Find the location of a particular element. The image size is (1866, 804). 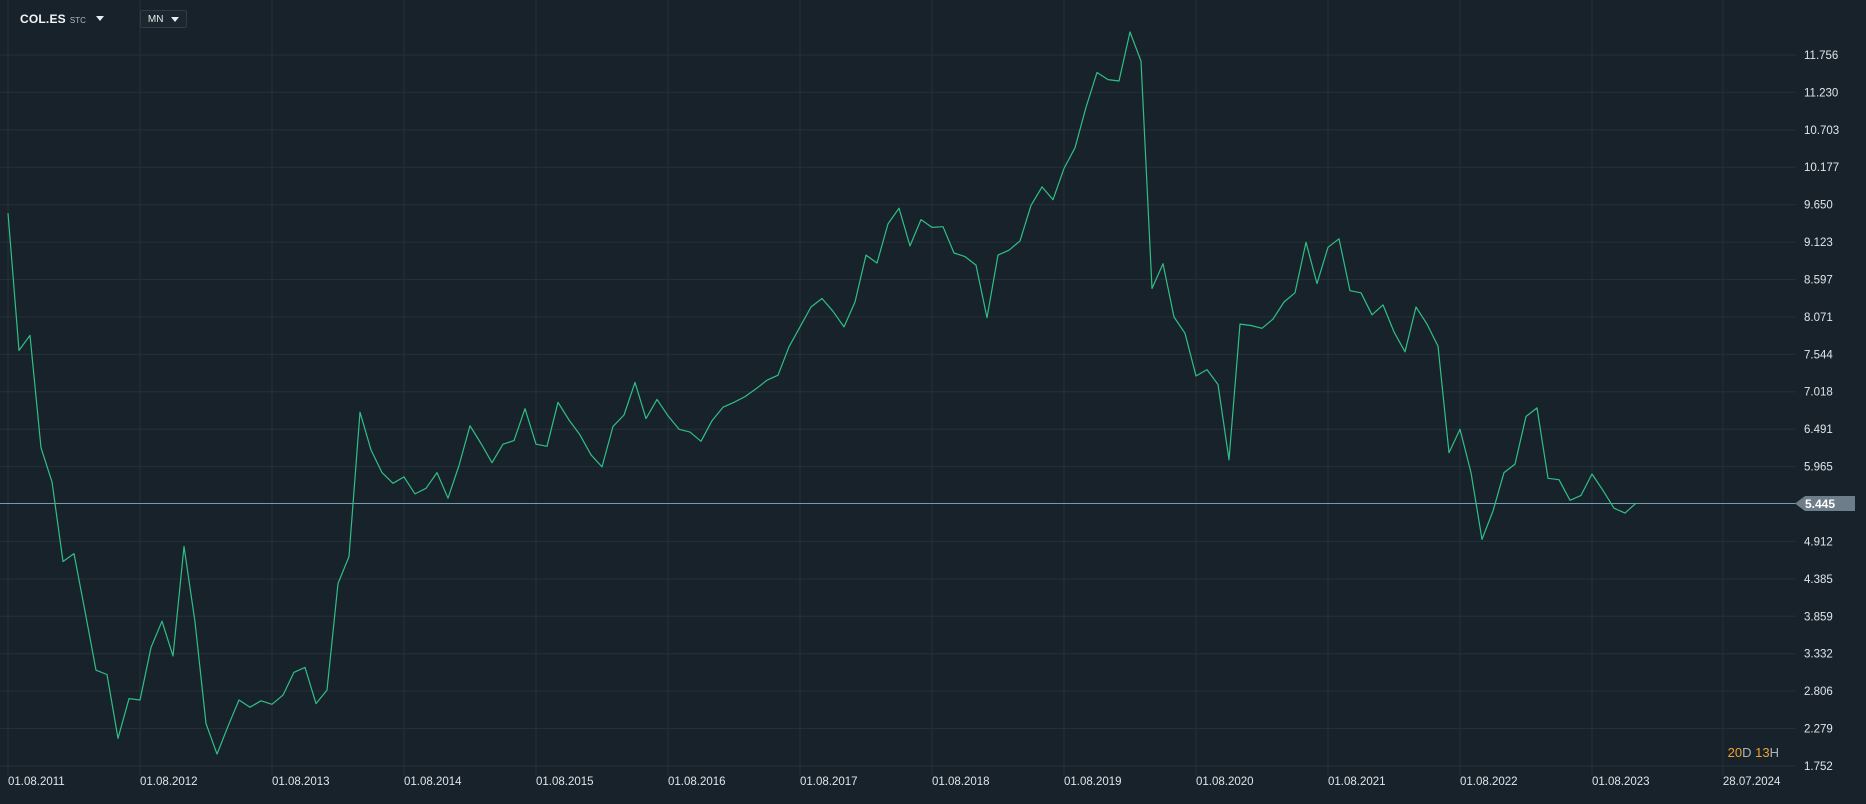

last-price-label-bg is located at coordinates (1825, 504).